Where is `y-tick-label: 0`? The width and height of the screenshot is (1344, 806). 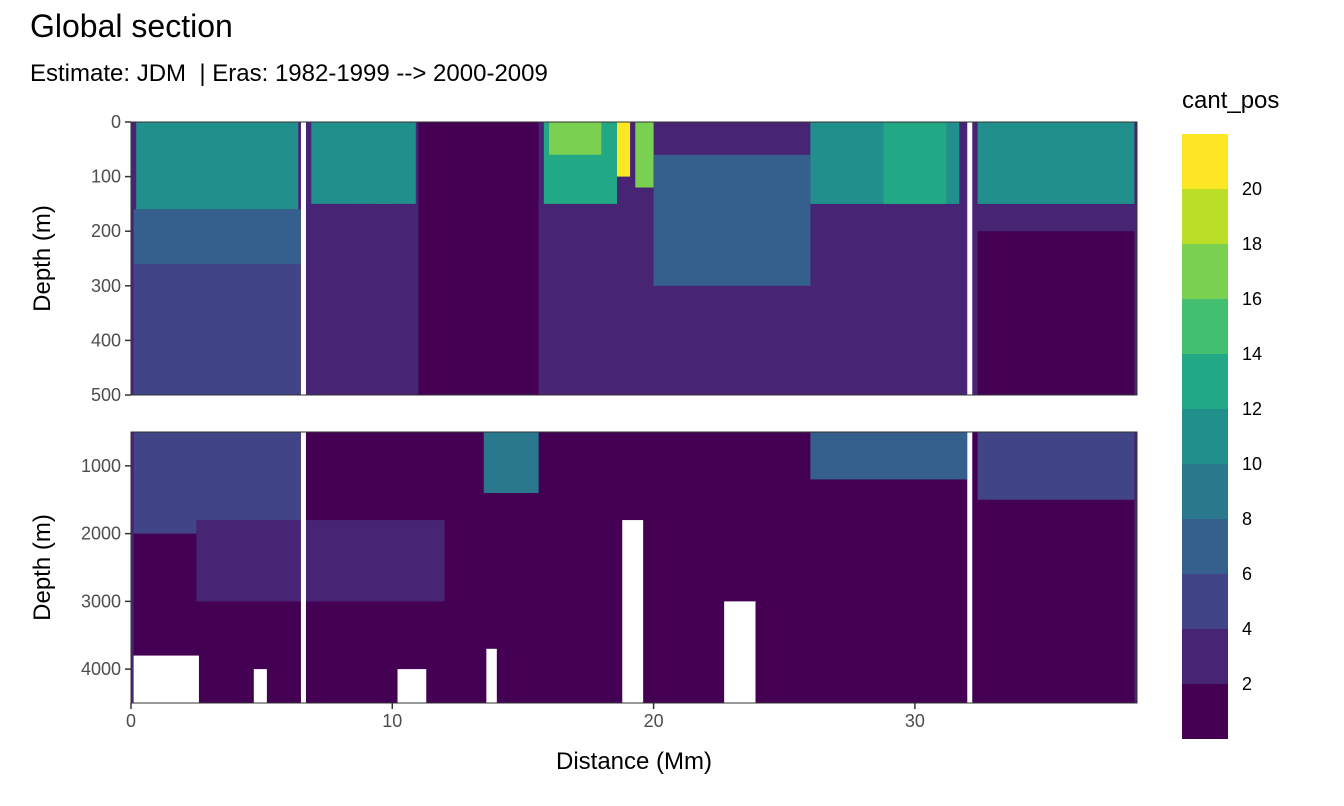 y-tick-label: 0 is located at coordinates (116, 122).